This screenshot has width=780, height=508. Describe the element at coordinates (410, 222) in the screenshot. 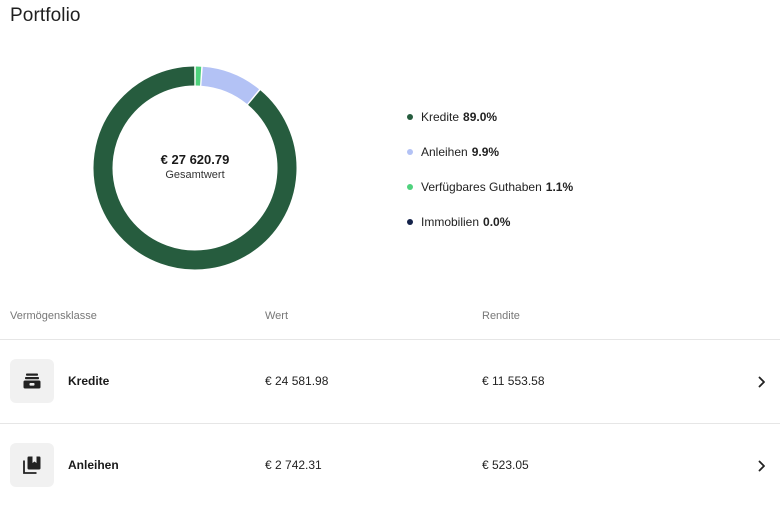

I see `legend-dot-immobilien` at that location.